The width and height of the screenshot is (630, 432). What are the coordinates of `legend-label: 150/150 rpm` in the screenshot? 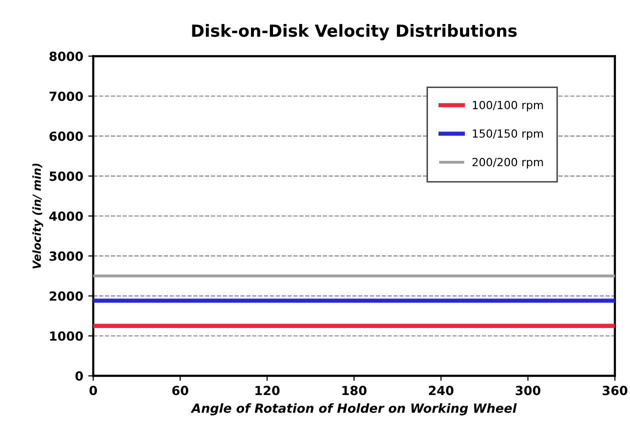 It's located at (507, 134).